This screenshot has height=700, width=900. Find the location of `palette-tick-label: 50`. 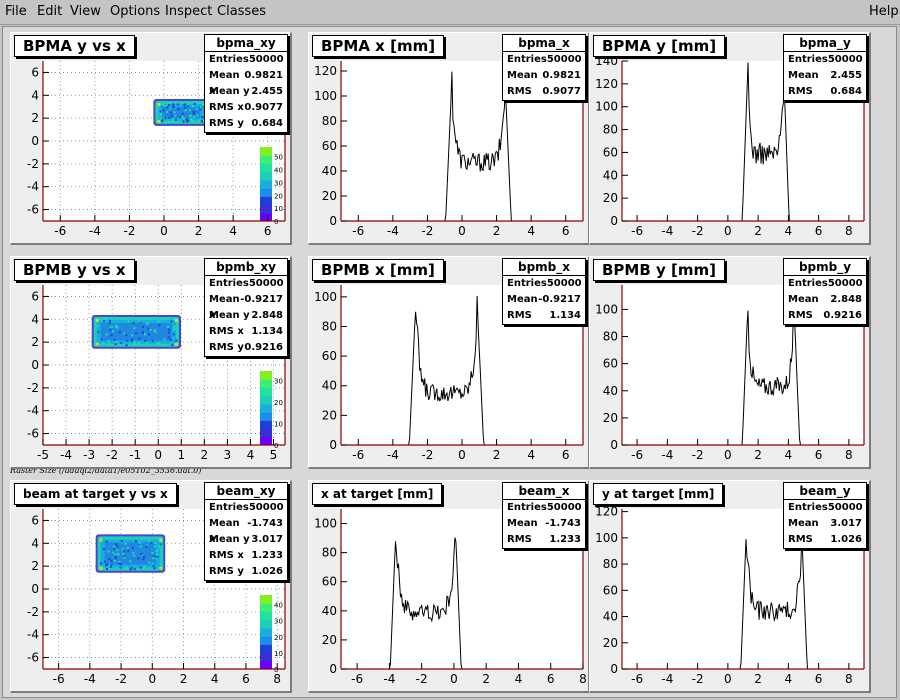

palette-tick-label: 50 is located at coordinates (278, 158).